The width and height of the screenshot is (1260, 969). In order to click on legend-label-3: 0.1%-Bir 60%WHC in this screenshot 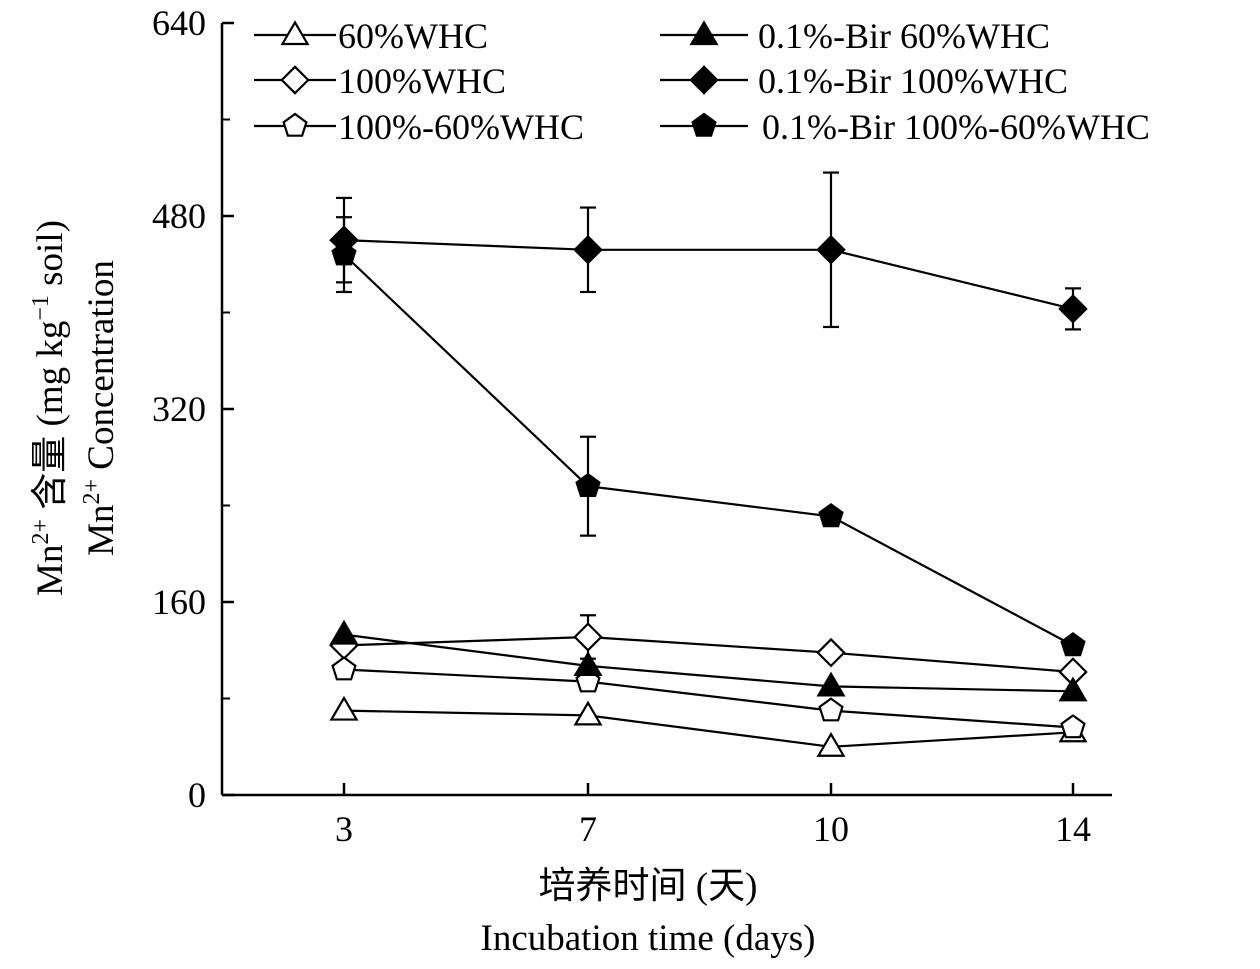, I will do `click(904, 36)`.